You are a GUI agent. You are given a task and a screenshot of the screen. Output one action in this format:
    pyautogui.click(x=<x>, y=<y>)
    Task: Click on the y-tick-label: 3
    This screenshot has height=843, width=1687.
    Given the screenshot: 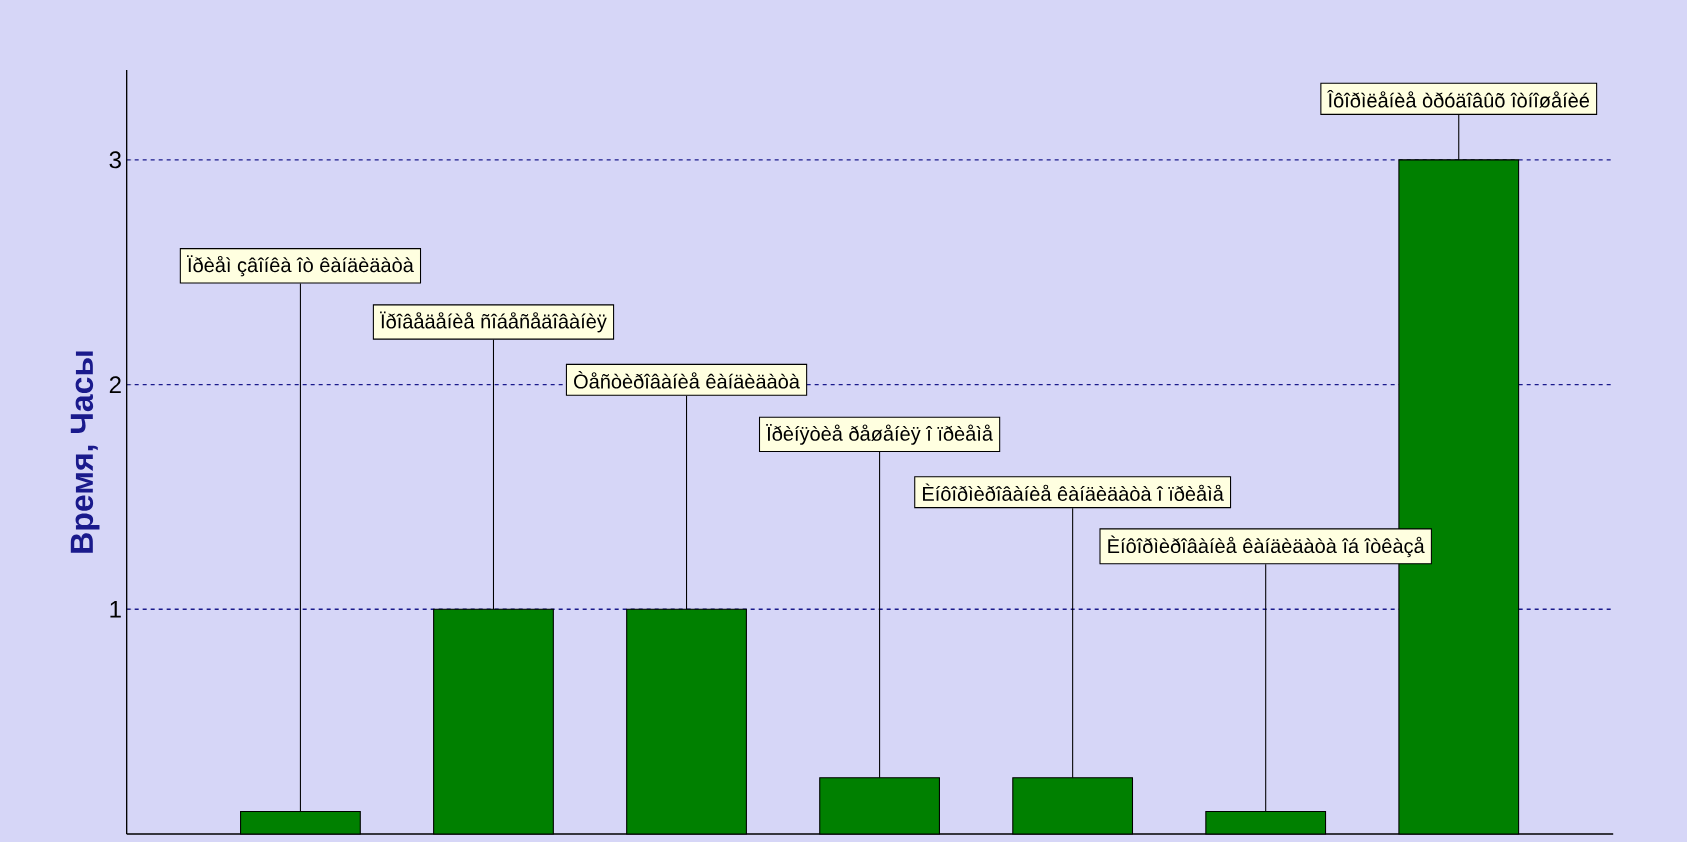 What is the action you would take?
    pyautogui.click(x=115, y=160)
    